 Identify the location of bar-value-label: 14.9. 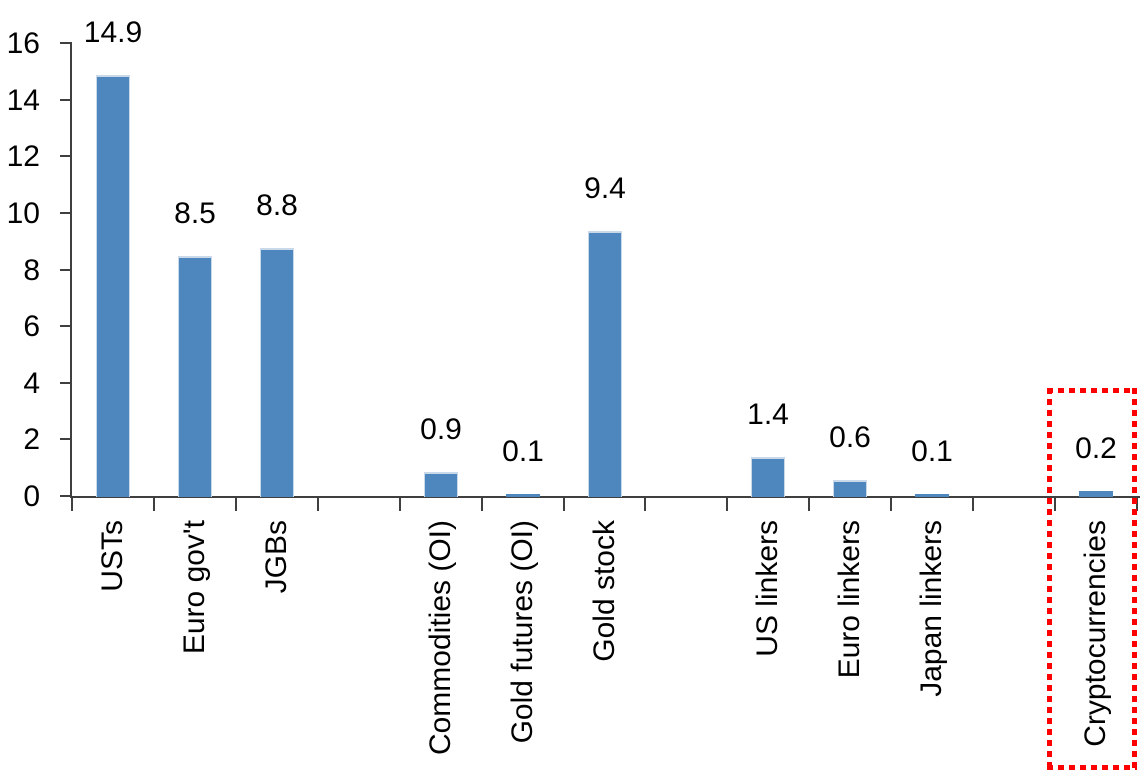
(113, 32).